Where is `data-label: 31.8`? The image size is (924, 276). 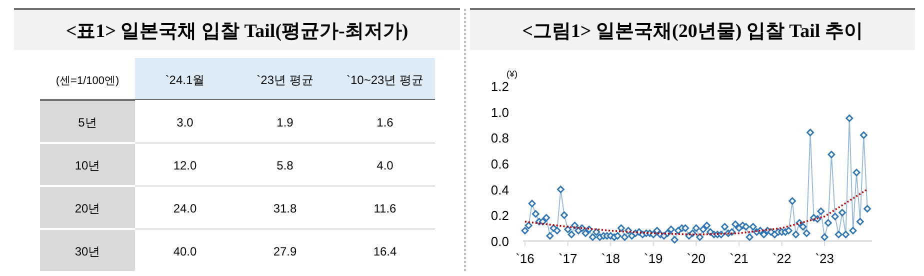 data-label: 31.8 is located at coordinates (285, 209).